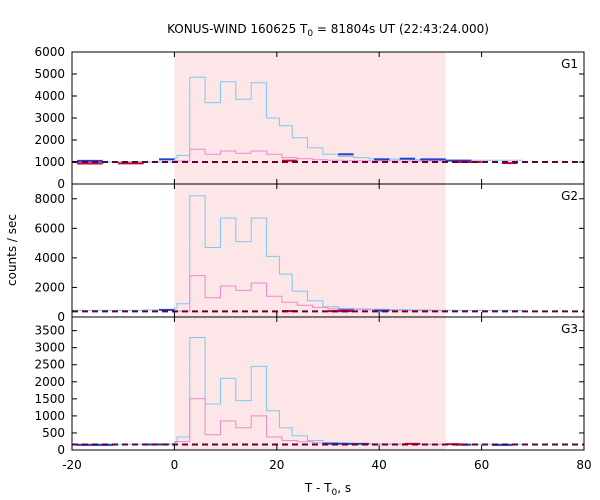  Describe the element at coordinates (72, 465) in the screenshot. I see `x-tick-label: -20` at that location.